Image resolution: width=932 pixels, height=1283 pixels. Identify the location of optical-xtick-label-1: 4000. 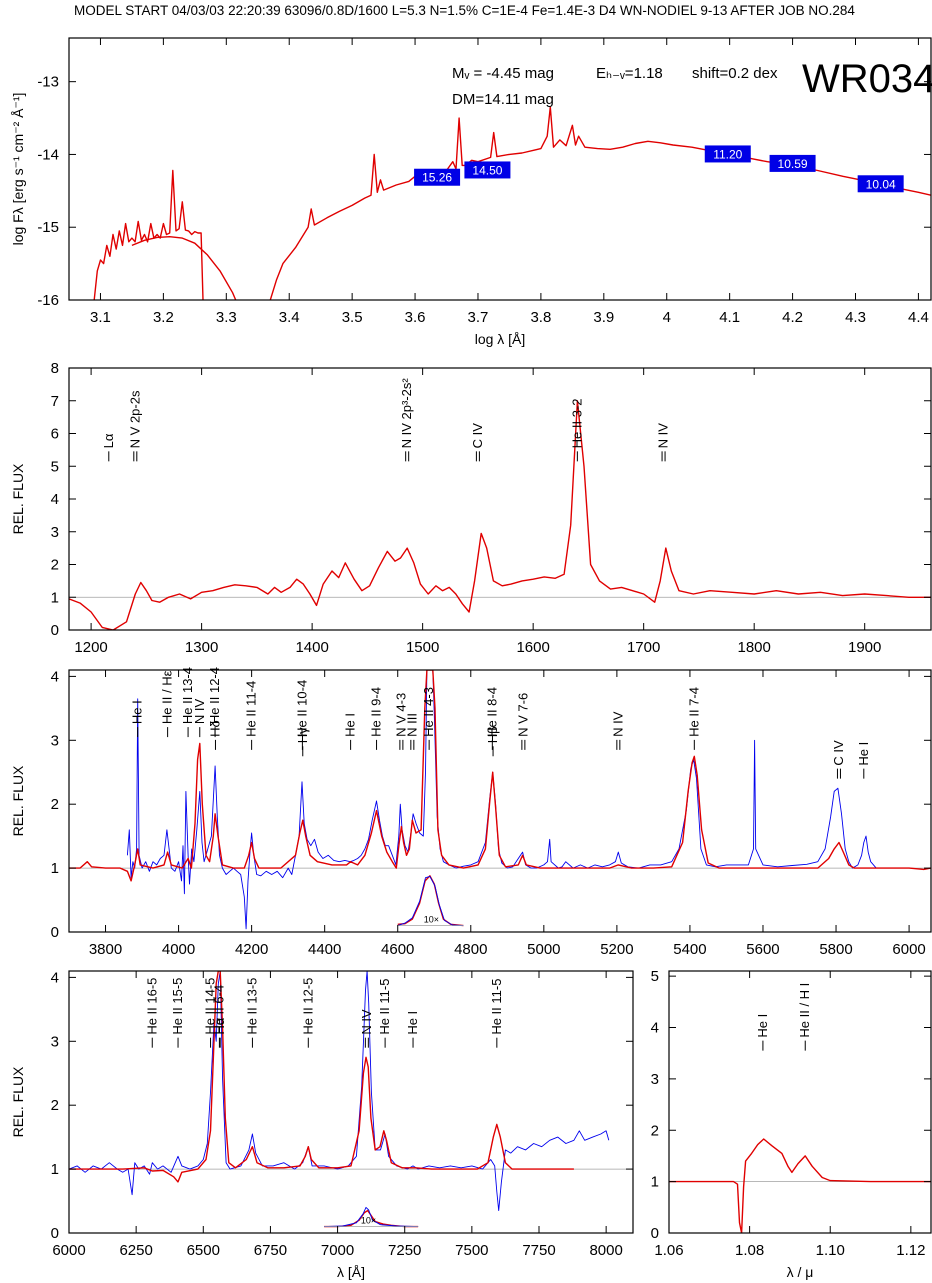
(178, 949).